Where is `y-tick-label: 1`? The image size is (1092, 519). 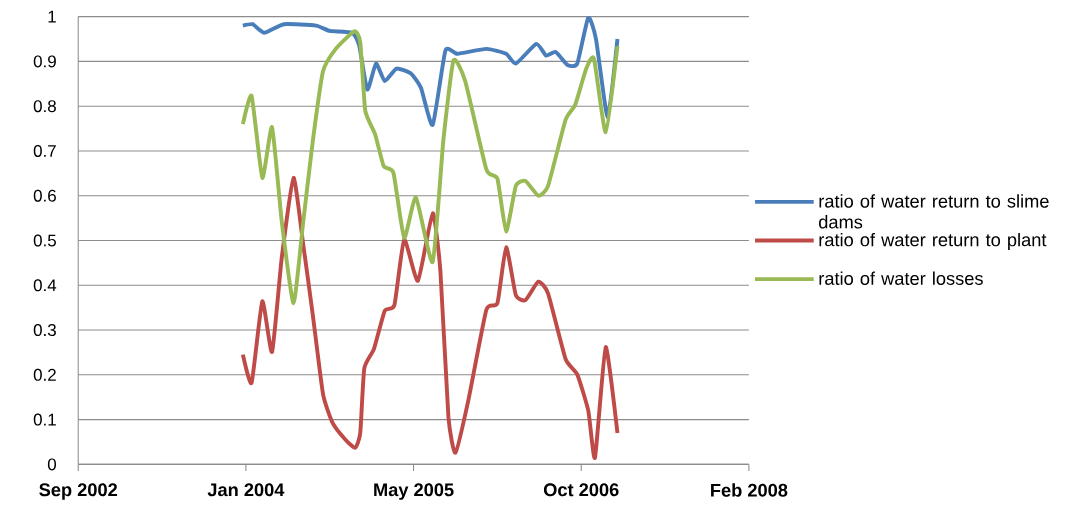 y-tick-label: 1 is located at coordinates (52, 16).